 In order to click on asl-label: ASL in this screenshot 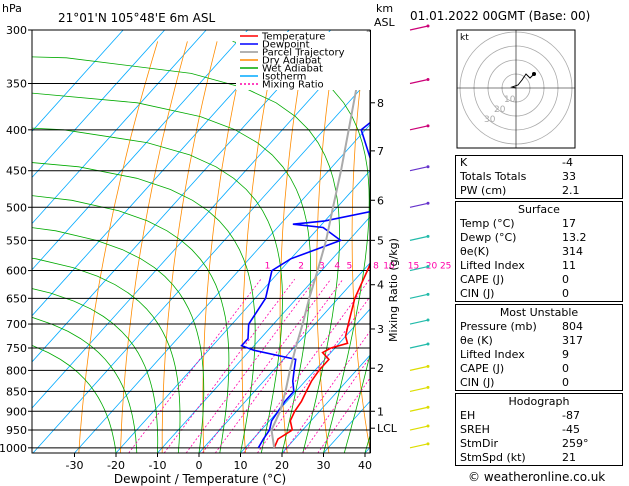, I will do `click(385, 22)`.